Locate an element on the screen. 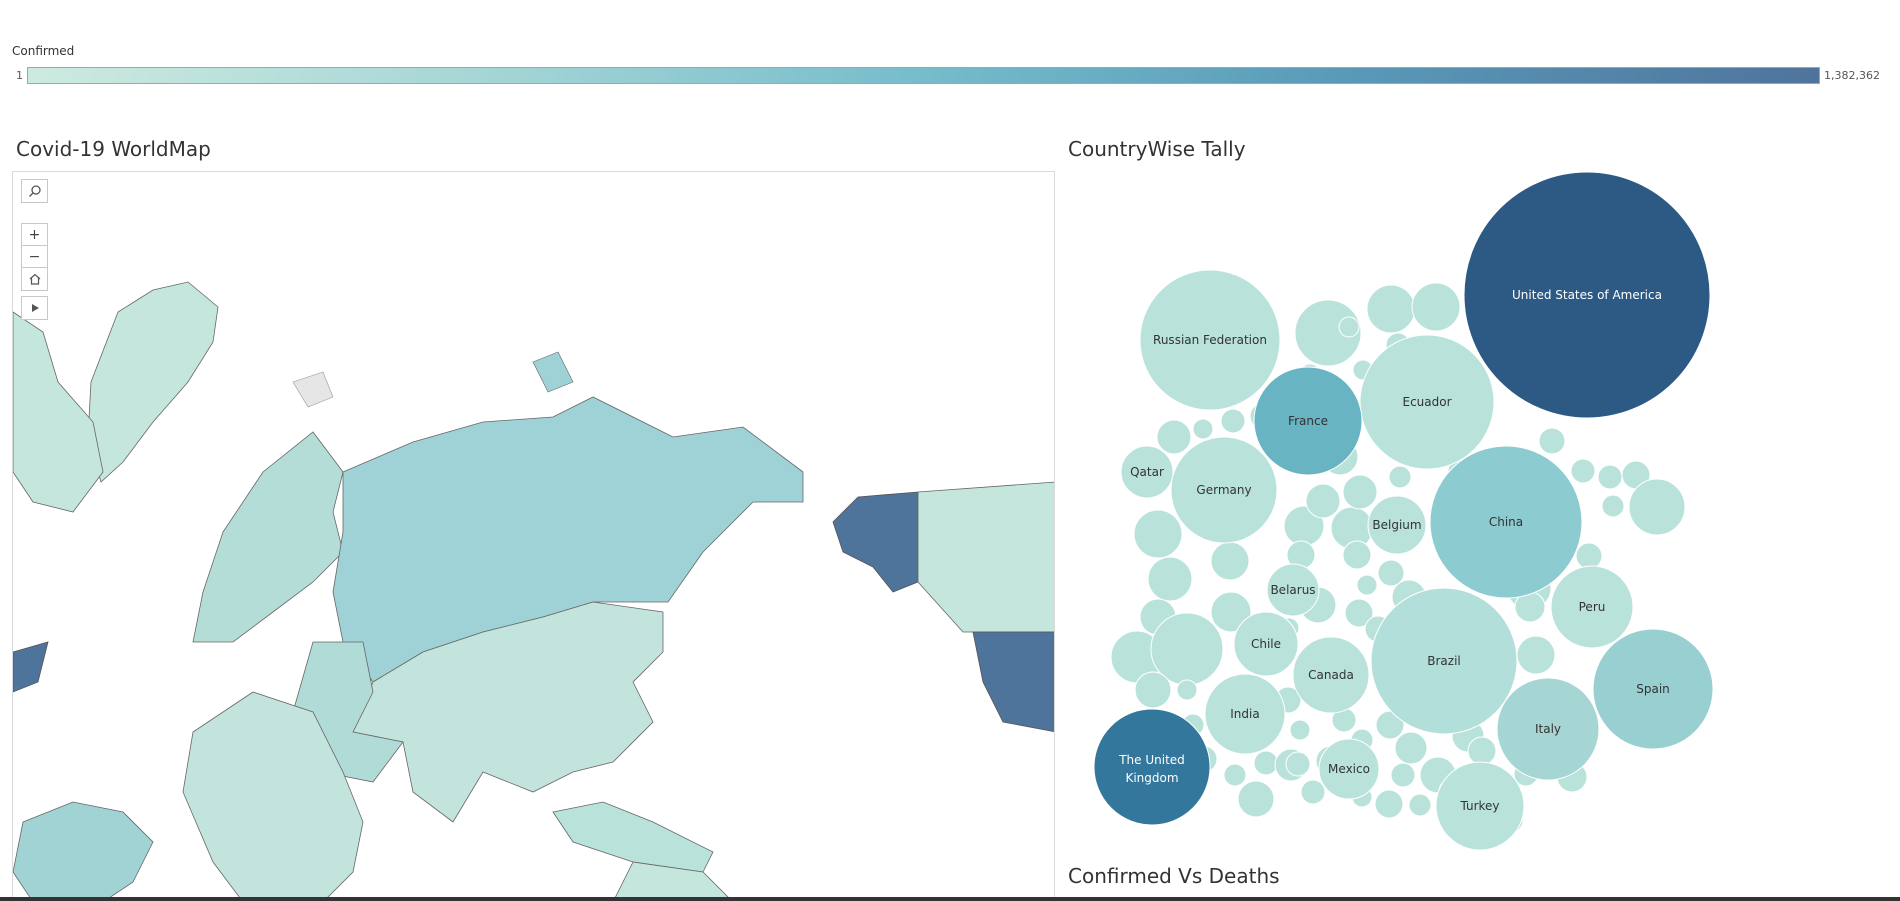 This screenshot has width=1900, height=901. bubble-france is located at coordinates (1308, 421).